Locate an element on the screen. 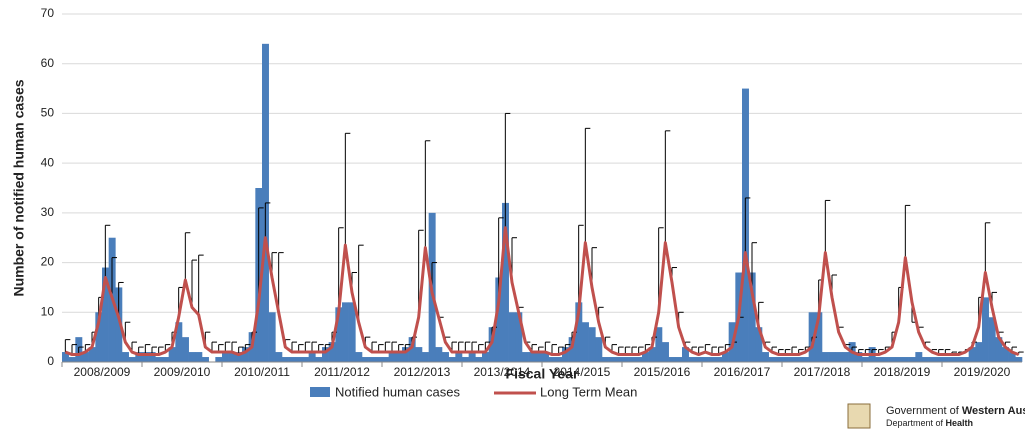 Image resolution: width=1025 pixels, height=431 pixels. brand-line: Government of Western Aus is located at coordinates (955, 411).